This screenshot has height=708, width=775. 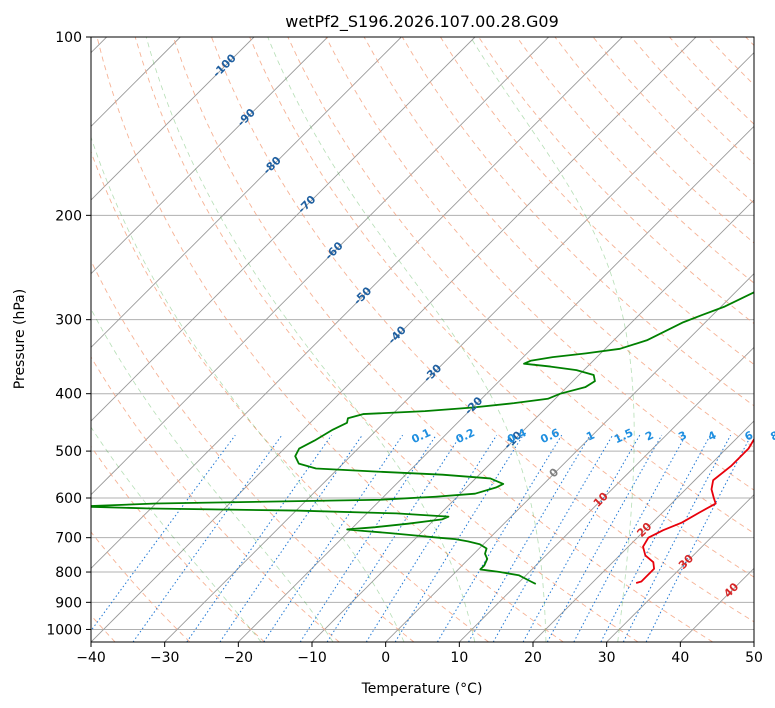 What do you see at coordinates (419, 654) in the screenshot?
I see `x-axis: −40 −30 −20 −10 0 10 20 30 40 50` at bounding box center [419, 654].